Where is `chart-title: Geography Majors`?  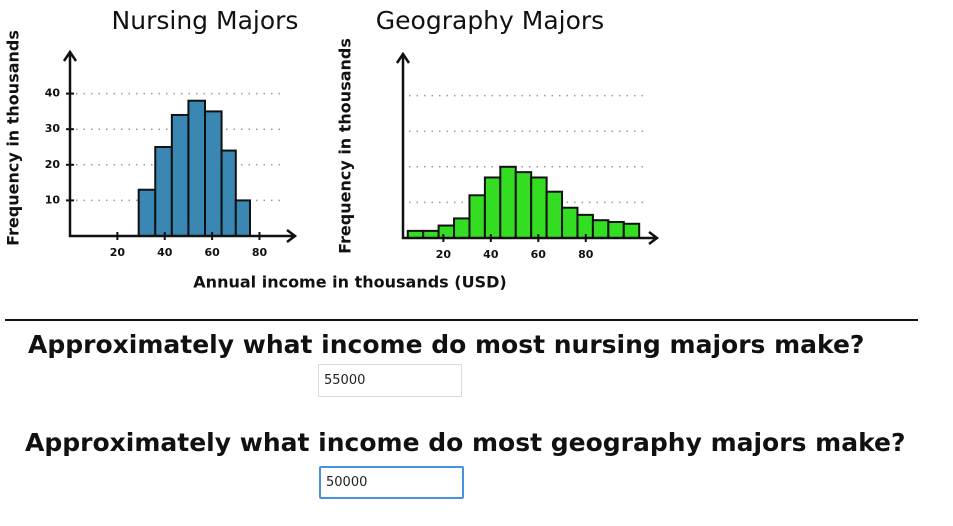 chart-title: Geography Majors is located at coordinates (490, 20).